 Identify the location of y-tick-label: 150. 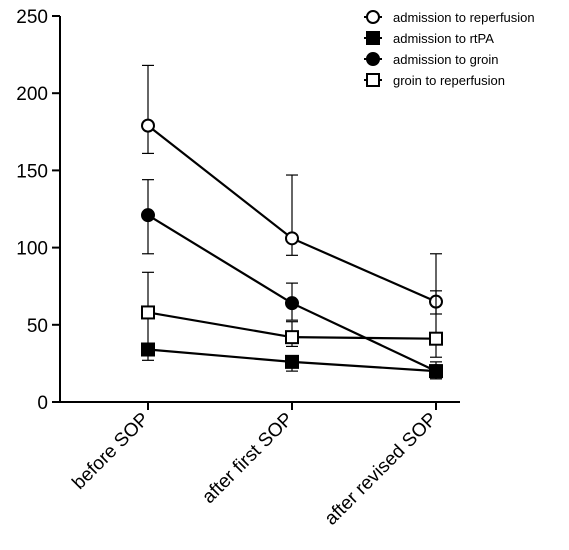
(32, 171).